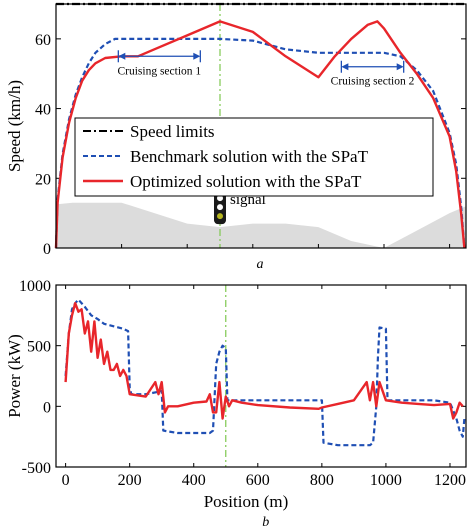 This screenshot has height=530, width=474. I want to click on speed-y-axis-label: Speed (km/h), so click(14, 126).